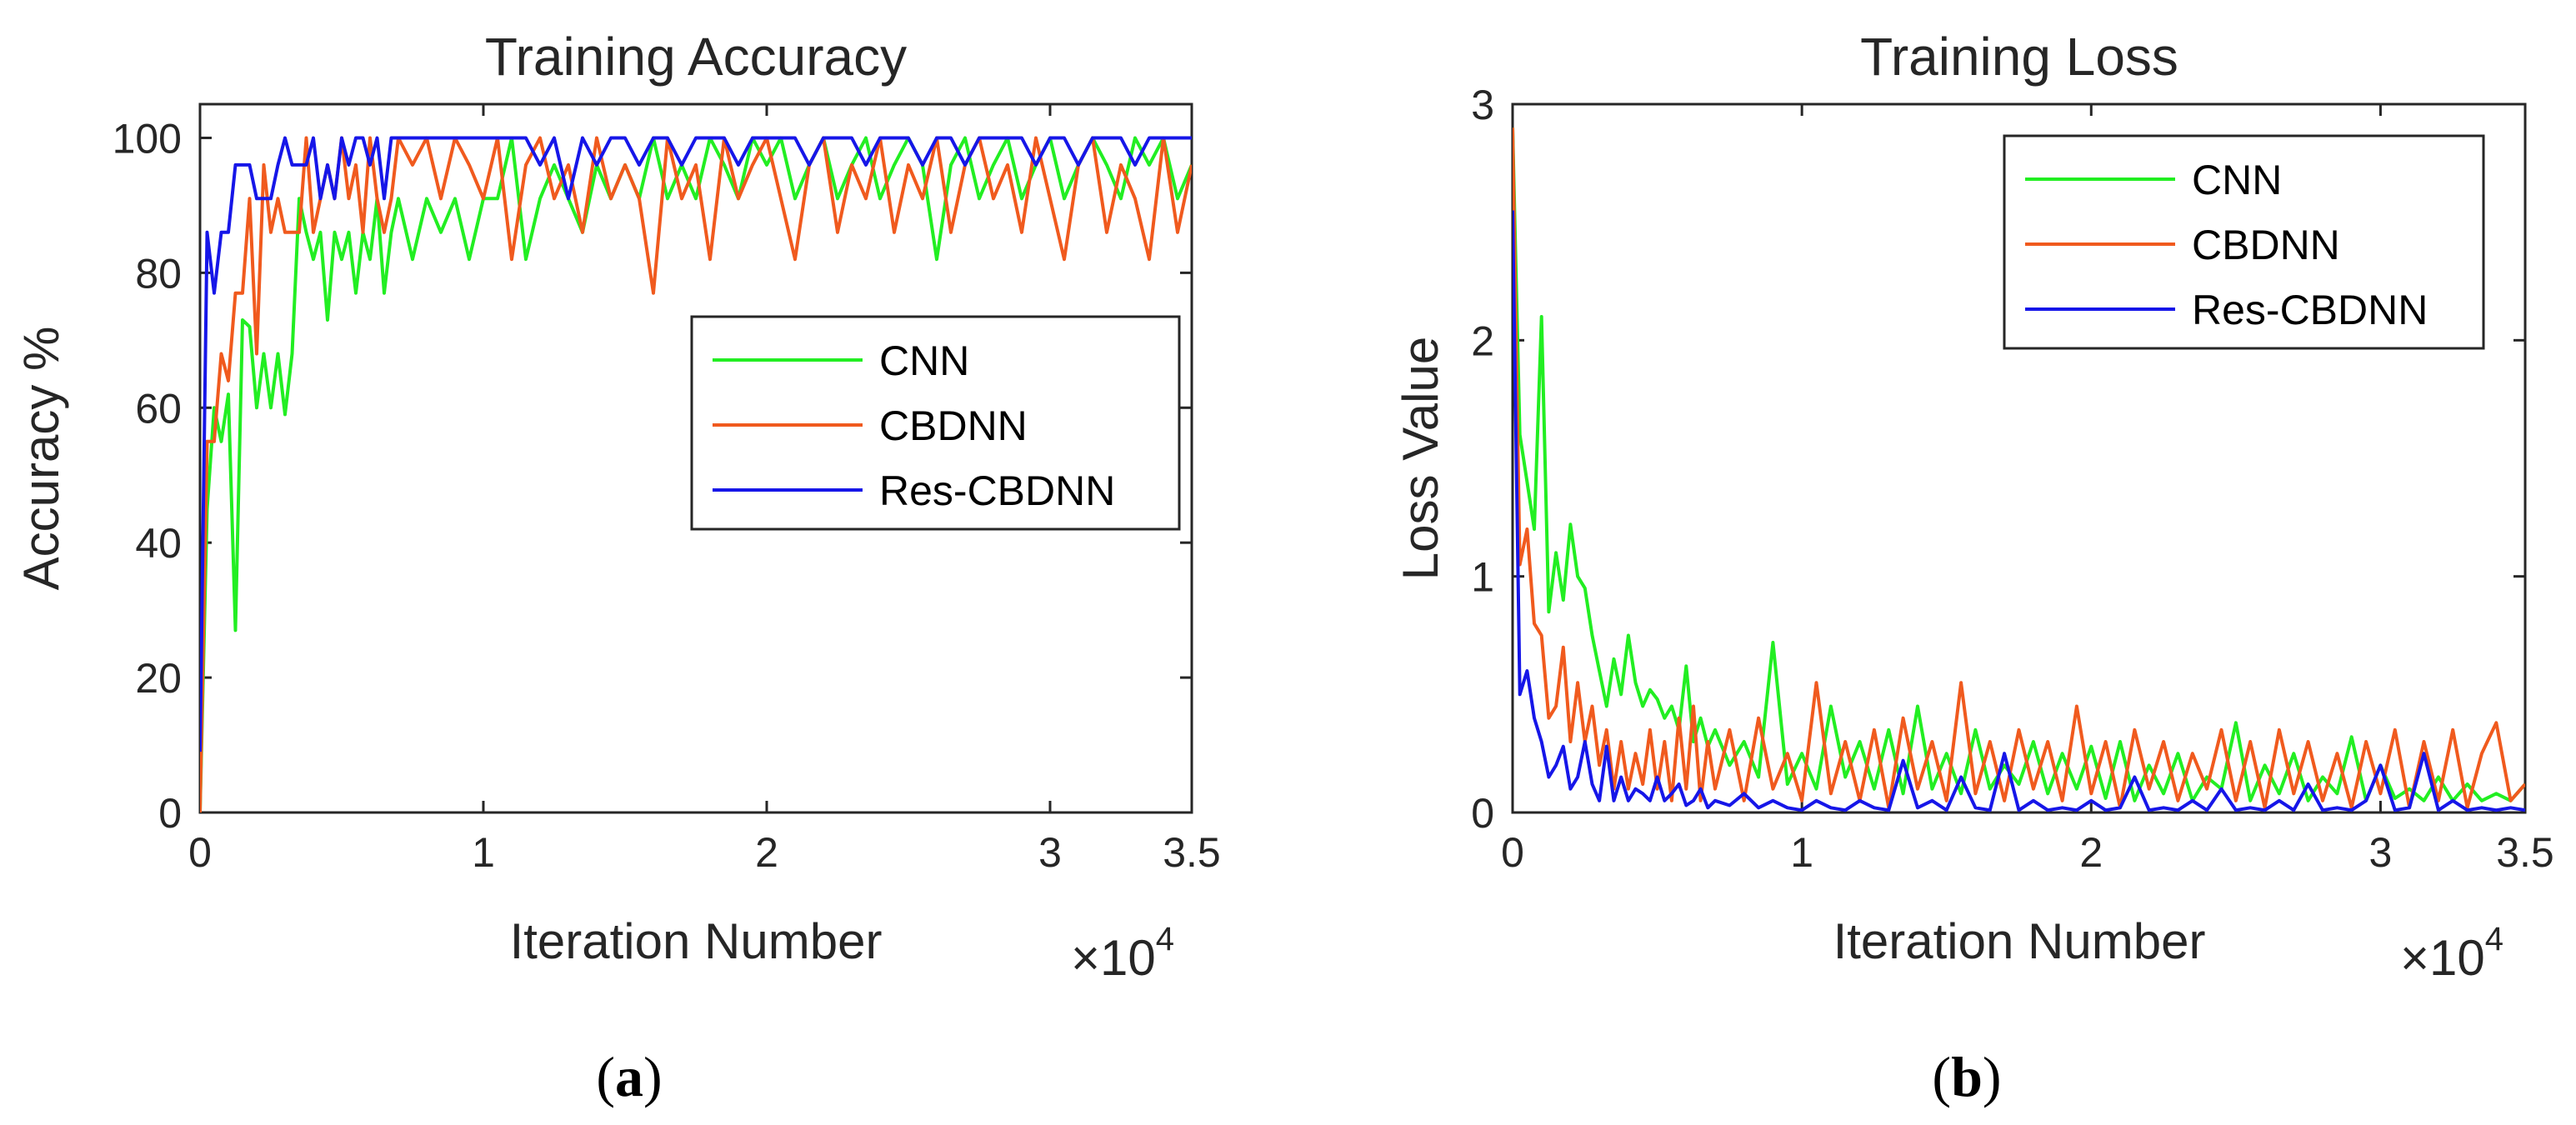 The width and height of the screenshot is (2576, 1125). What do you see at coordinates (159, 408) in the screenshot?
I see `y-tick-label: 60` at bounding box center [159, 408].